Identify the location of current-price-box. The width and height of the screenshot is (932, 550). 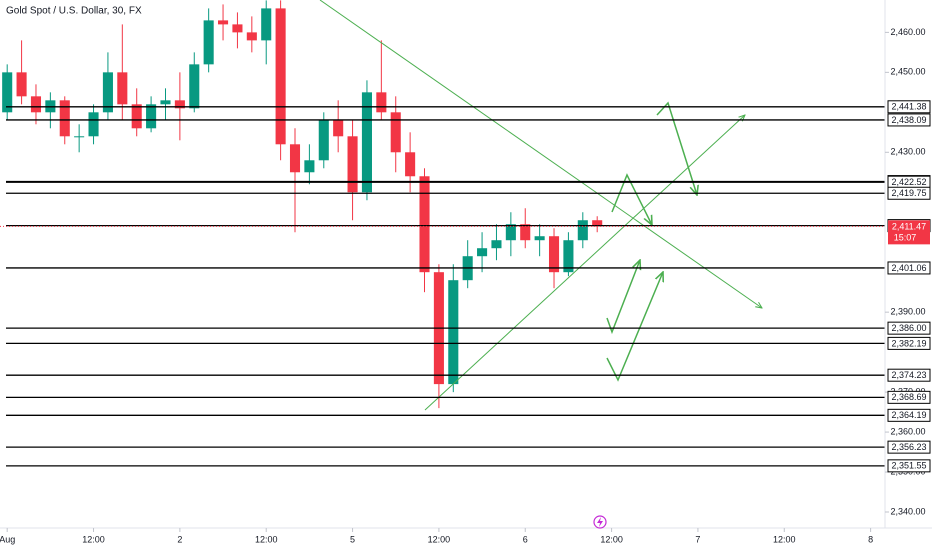
(909, 232).